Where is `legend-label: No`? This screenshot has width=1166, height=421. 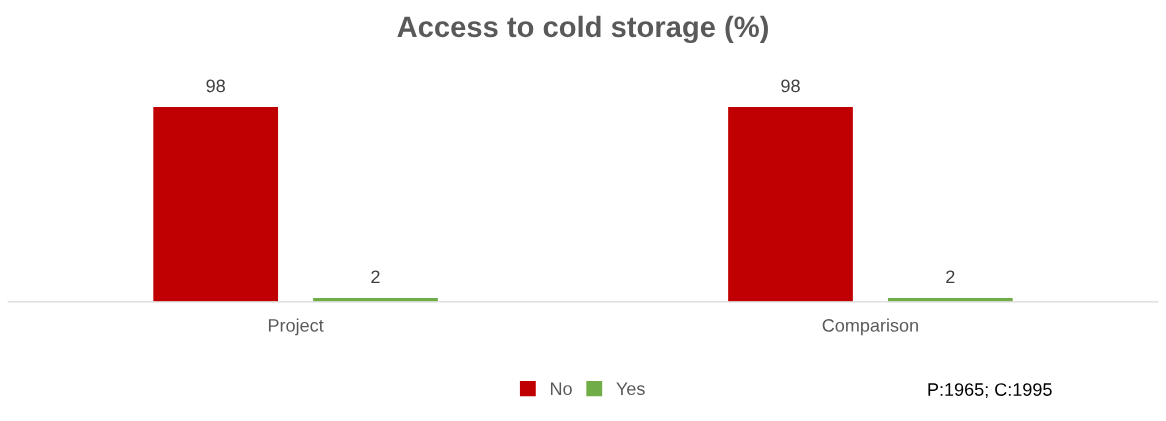 legend-label: No is located at coordinates (561, 389).